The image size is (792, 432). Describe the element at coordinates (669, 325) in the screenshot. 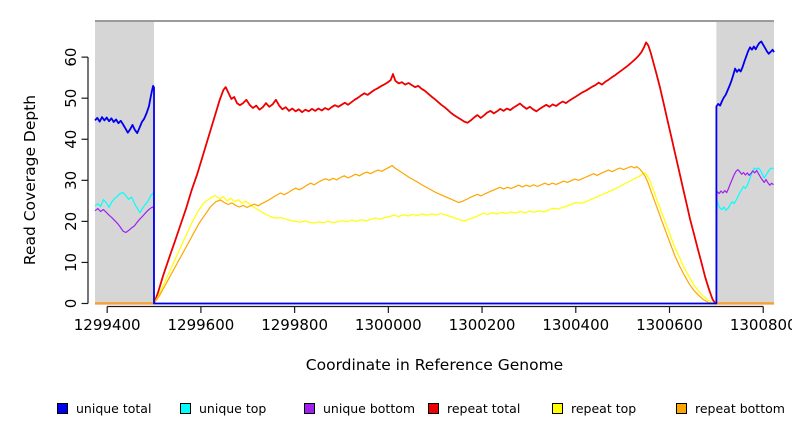

I see `x-tick-label: 1300600` at that location.